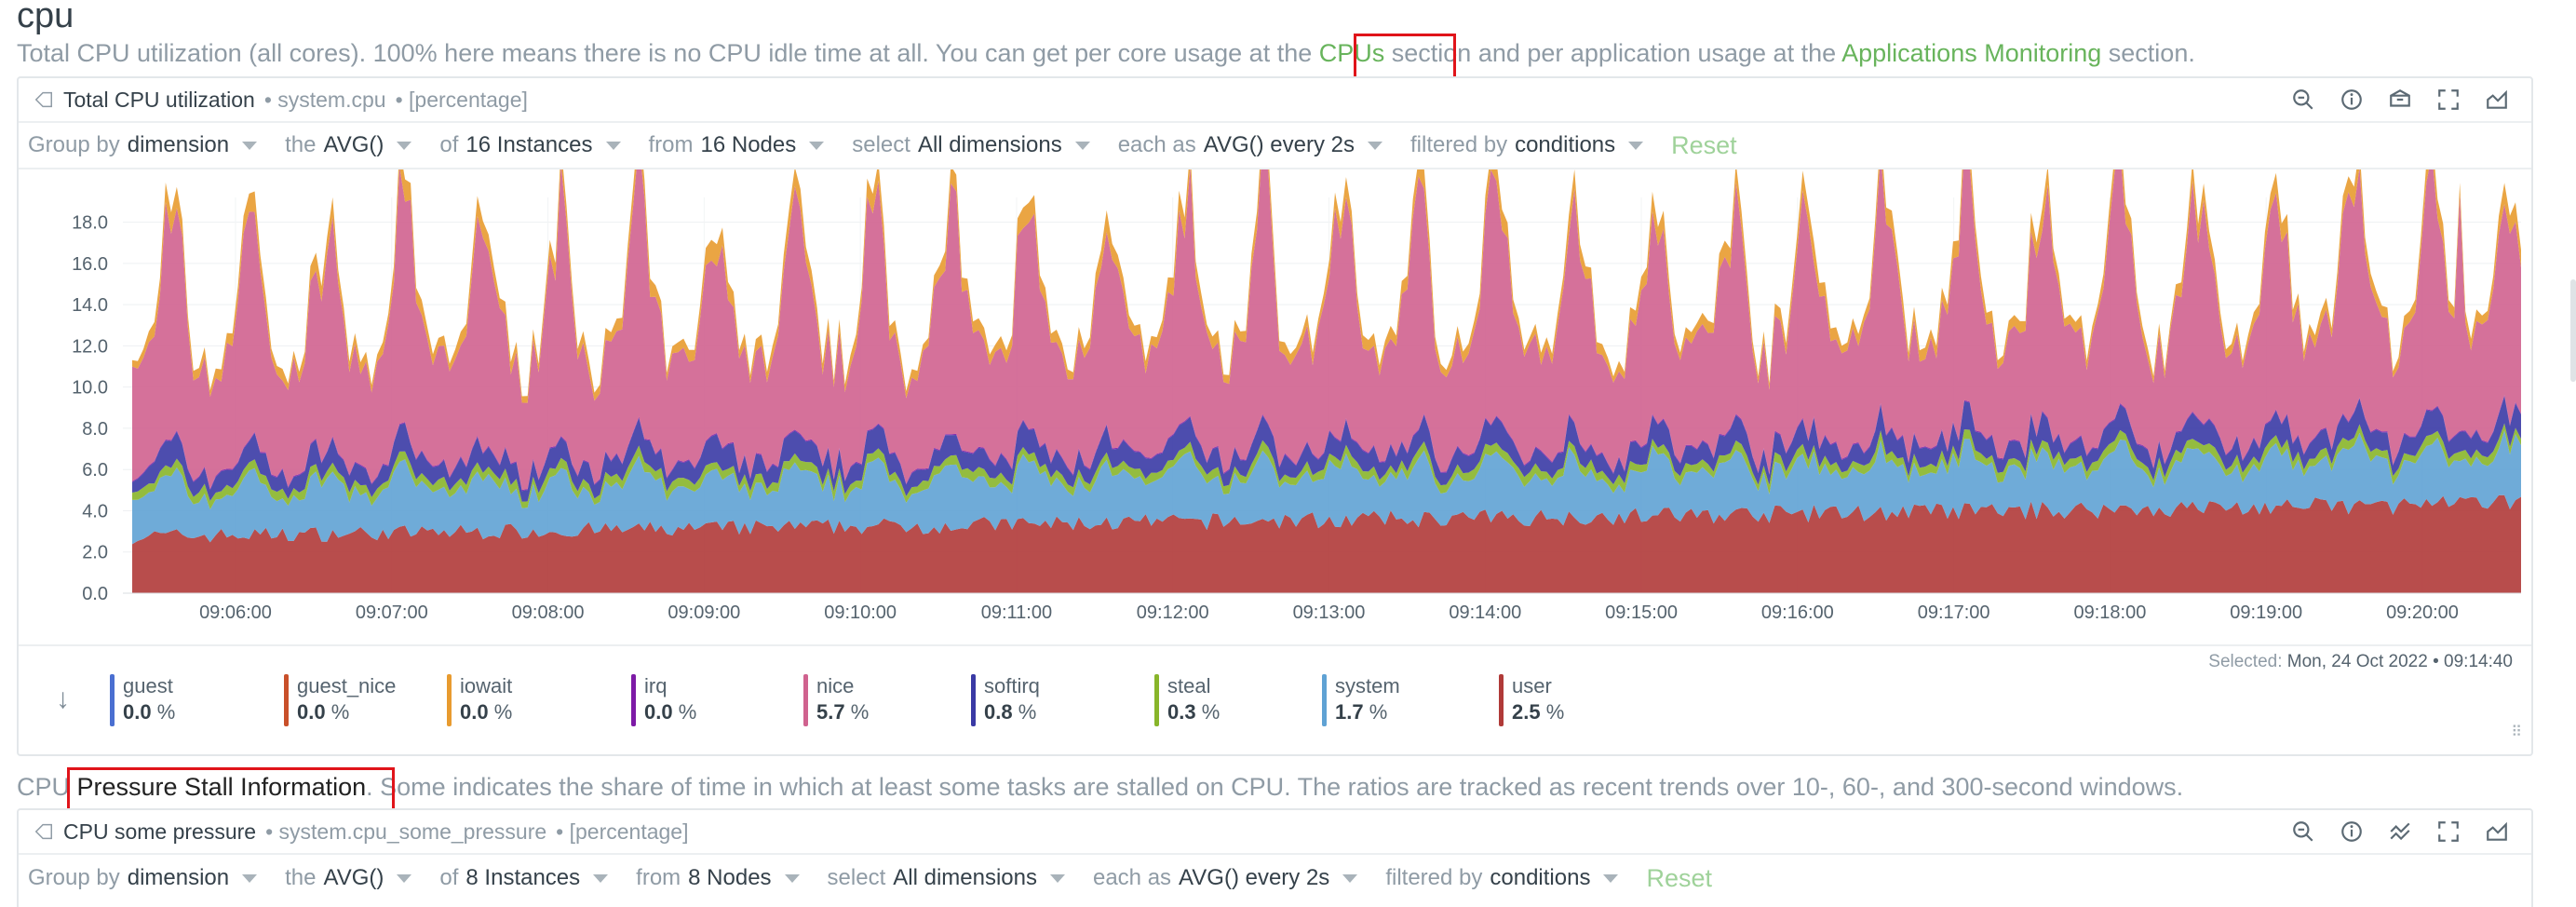 The image size is (2576, 907). What do you see at coordinates (1971, 53) in the screenshot?
I see `applications-monitoring-link: Applications Monitoring` at bounding box center [1971, 53].